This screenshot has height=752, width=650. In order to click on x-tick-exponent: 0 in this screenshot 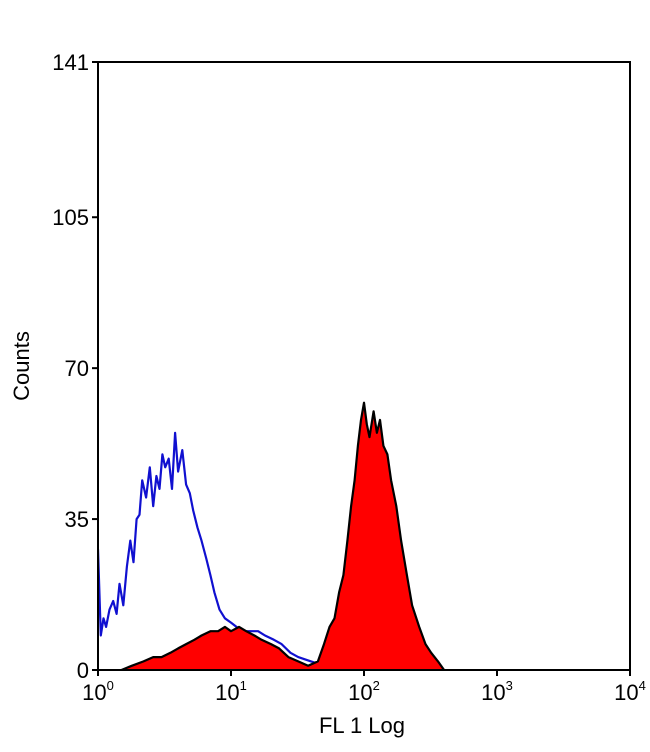, I will do `click(110, 685)`.